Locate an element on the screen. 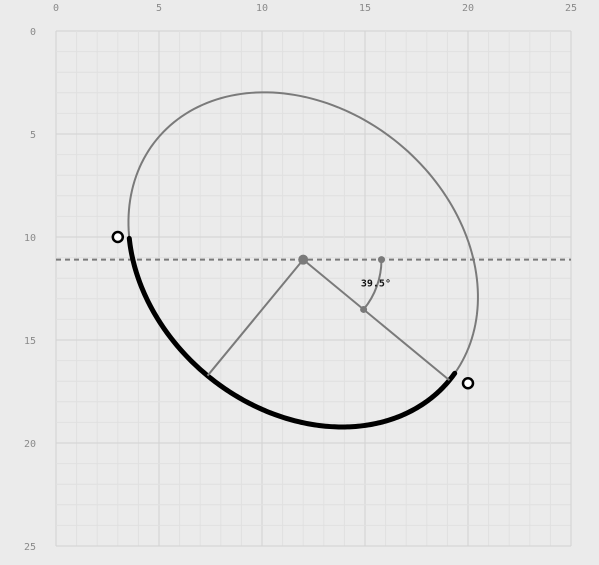 The height and width of the screenshot is (565, 599). arc-end-handle is located at coordinates (468, 383).